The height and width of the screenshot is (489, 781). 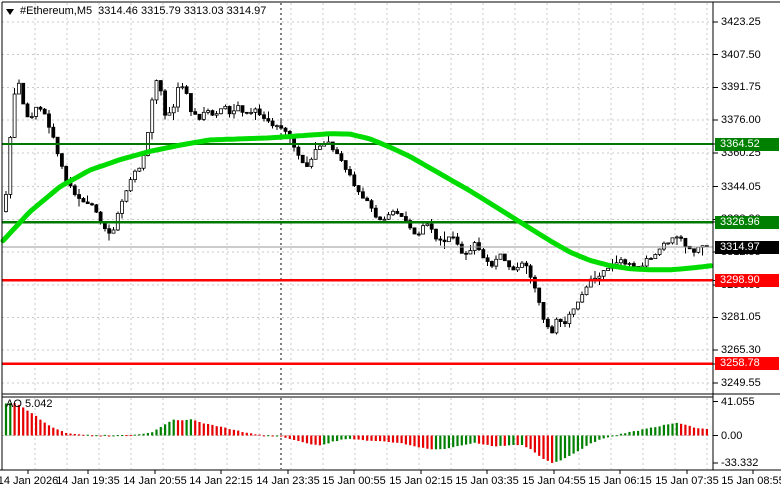 I want to click on support-price-tag: 3258.78, so click(x=747, y=364).